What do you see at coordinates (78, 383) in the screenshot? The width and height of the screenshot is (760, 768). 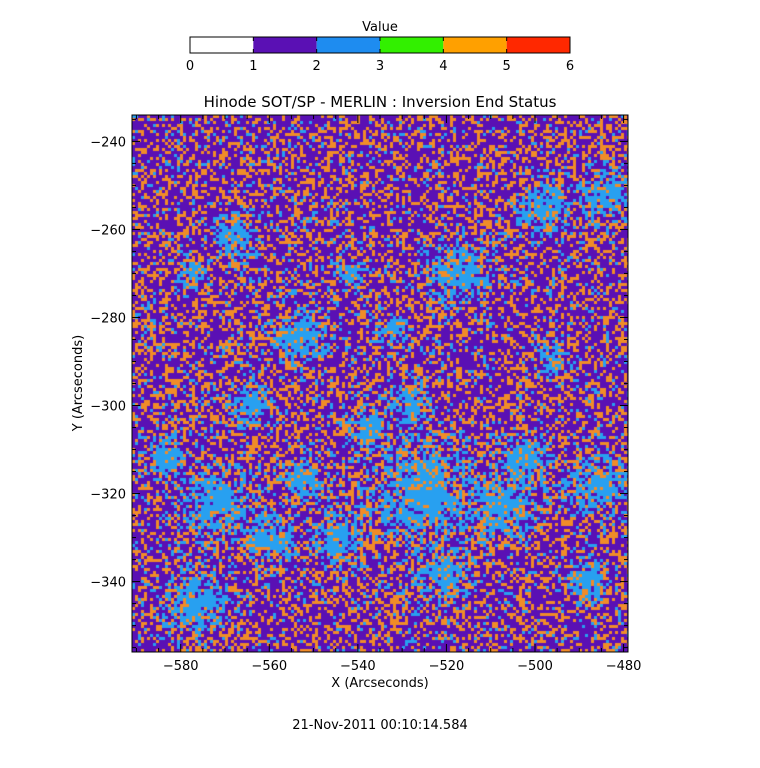 I see `y-axis-label: Y (Arcseconds)` at bounding box center [78, 383].